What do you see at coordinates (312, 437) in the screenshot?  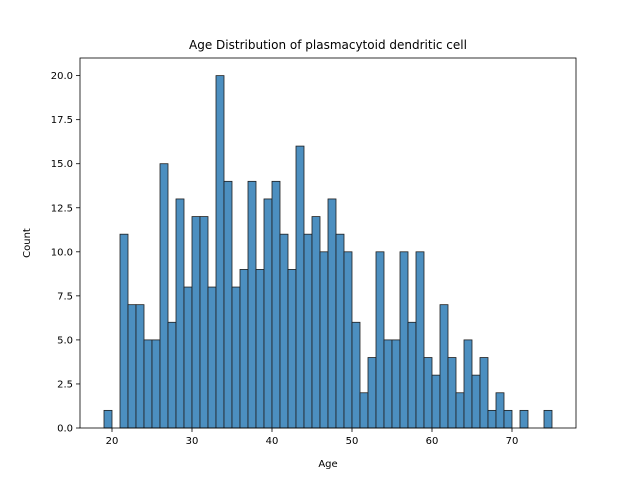 I see `x-axis-ticks: 20 30 40 50 60 70` at bounding box center [312, 437].